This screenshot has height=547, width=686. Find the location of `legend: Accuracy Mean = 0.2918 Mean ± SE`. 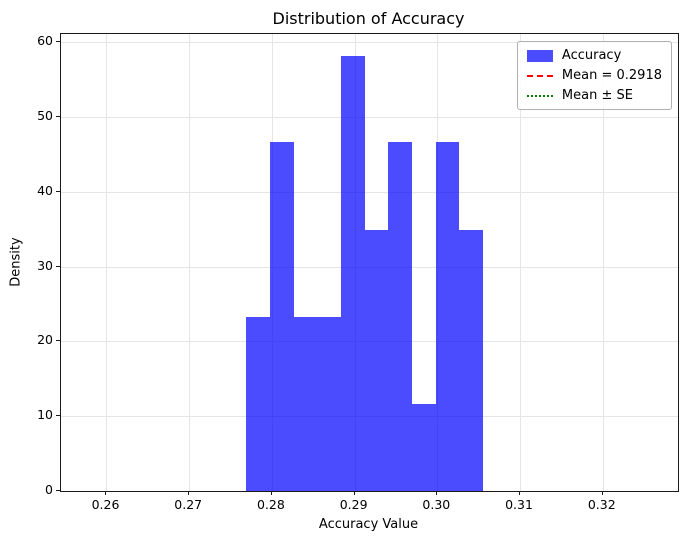

legend: Accuracy Mean = 0.2918 Mean ± SE is located at coordinates (594, 75).